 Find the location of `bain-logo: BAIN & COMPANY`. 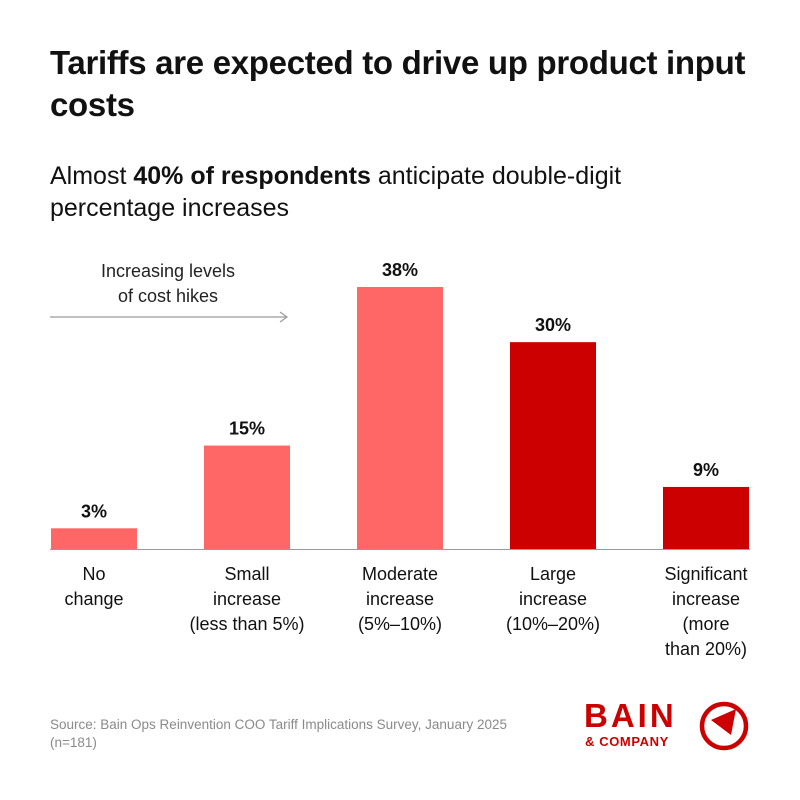

bain-logo: BAIN & COMPANY is located at coordinates (667, 726).